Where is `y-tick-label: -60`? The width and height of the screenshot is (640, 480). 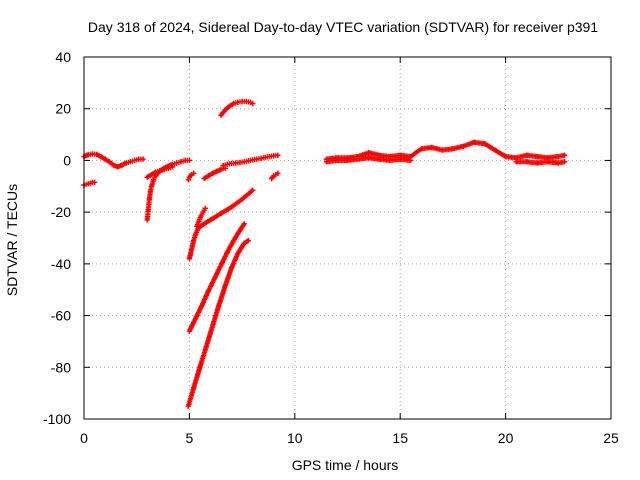
y-tick-label: -60 is located at coordinates (61, 316).